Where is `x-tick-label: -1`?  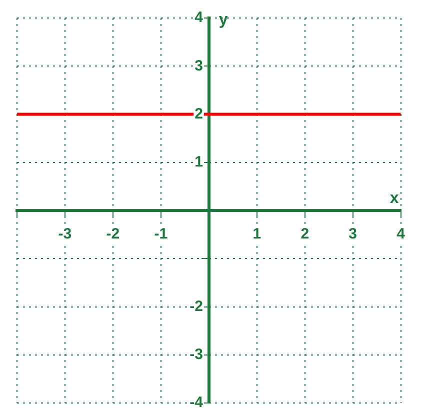
x-tick-label: -1 is located at coordinates (161, 234).